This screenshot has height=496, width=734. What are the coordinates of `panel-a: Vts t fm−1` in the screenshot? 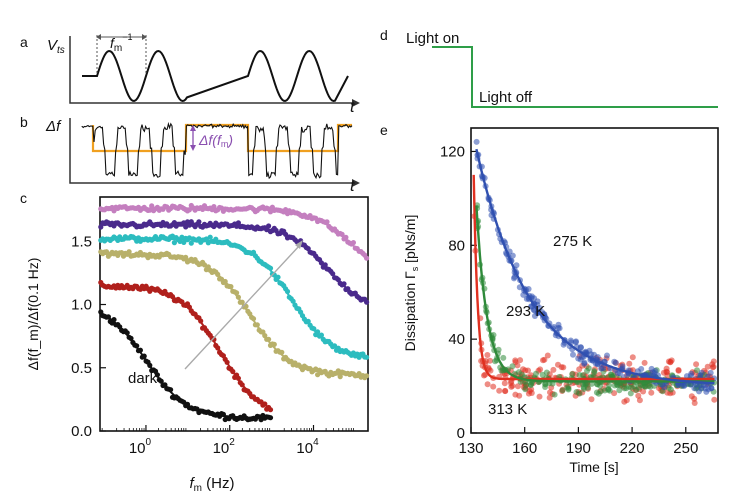 It's located at (203, 74).